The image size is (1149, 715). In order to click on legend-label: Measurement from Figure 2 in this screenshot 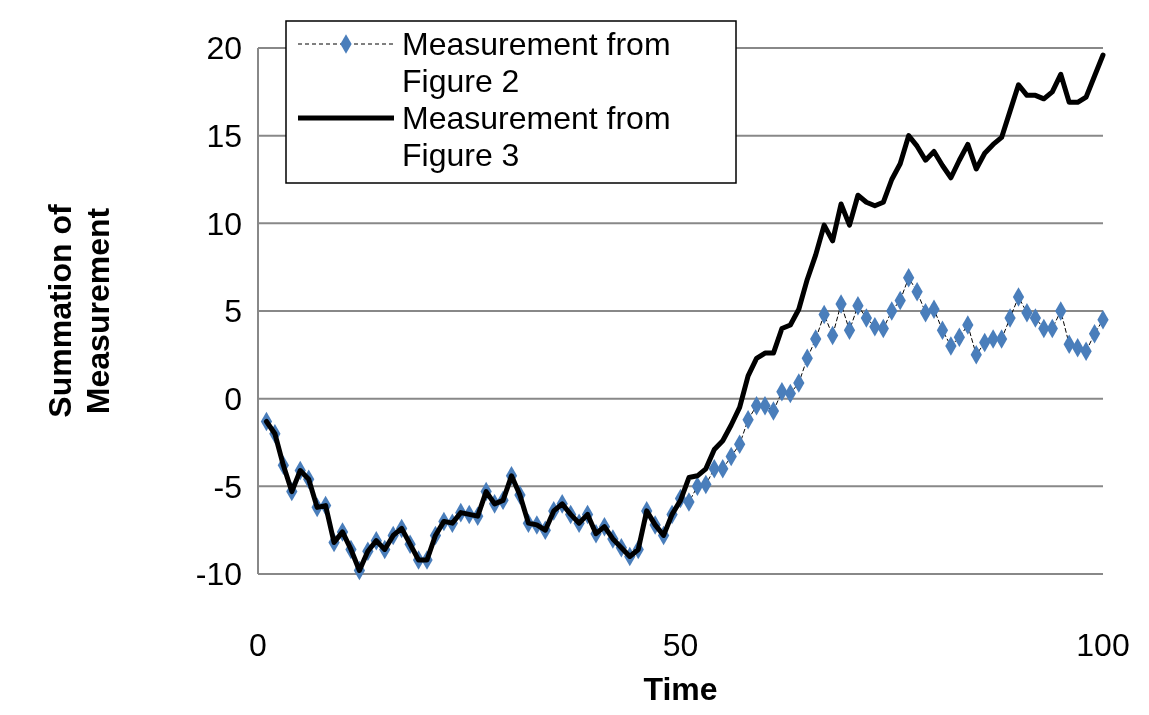, I will do `click(536, 62)`.